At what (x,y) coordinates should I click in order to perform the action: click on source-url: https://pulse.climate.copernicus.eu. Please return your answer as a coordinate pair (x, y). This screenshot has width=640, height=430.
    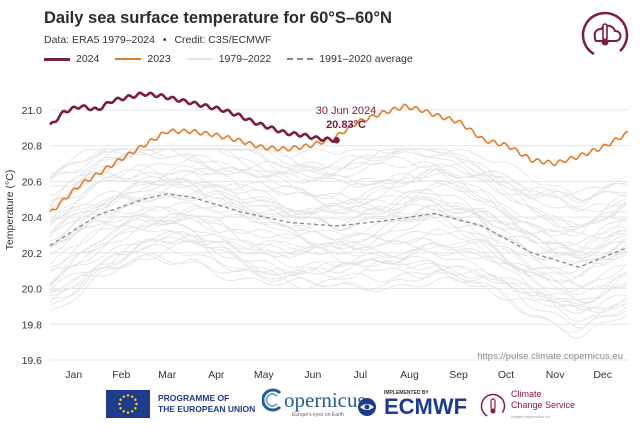
    Looking at the image, I should click on (550, 356).